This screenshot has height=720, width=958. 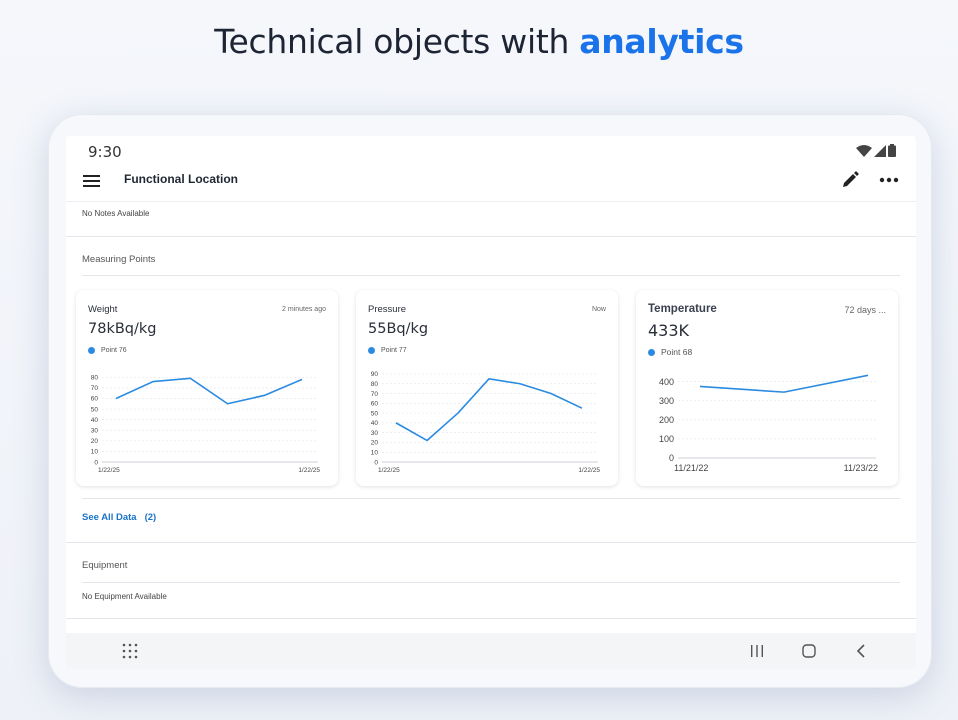 What do you see at coordinates (109, 517) in the screenshot?
I see `see-all-label: See All Data` at bounding box center [109, 517].